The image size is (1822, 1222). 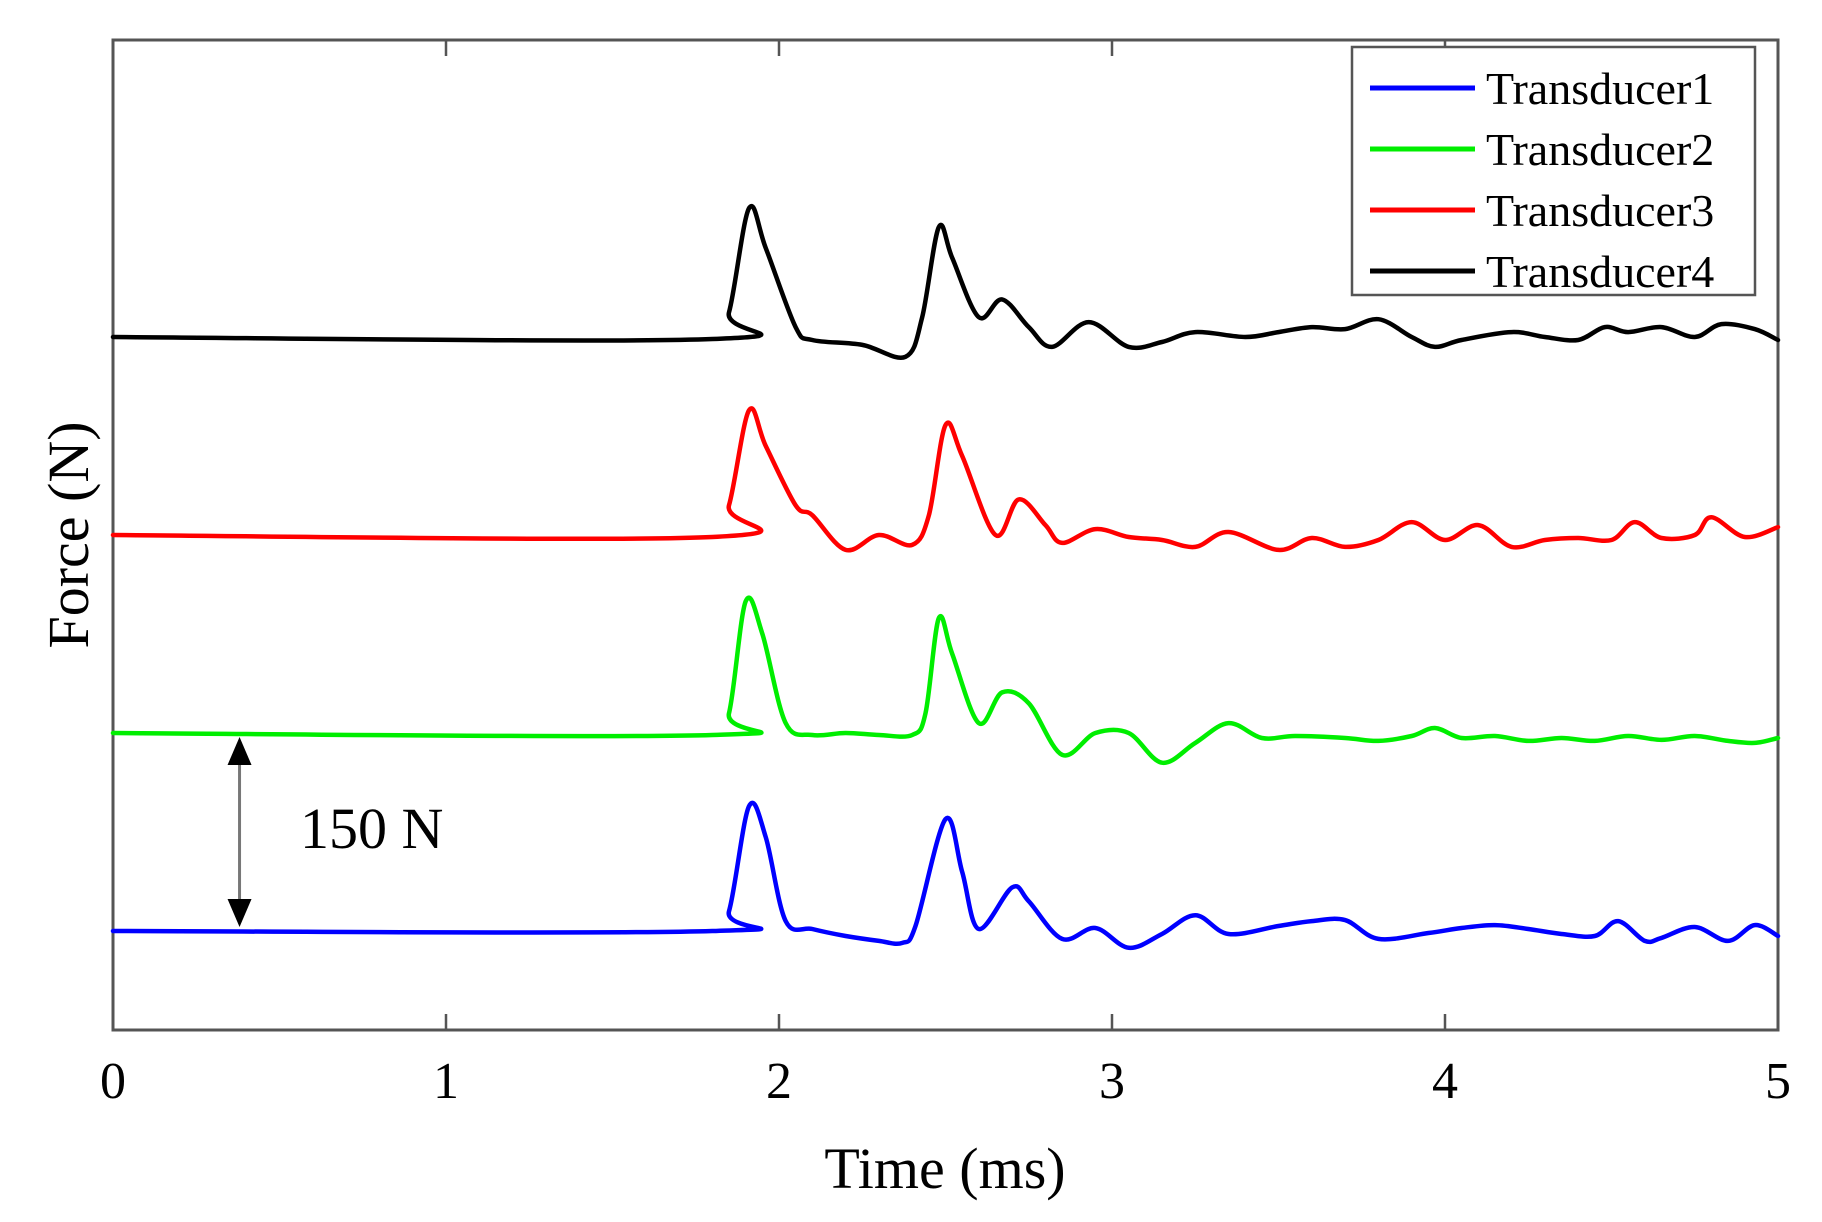 I want to click on series-line-transducer3, so click(x=945, y=479).